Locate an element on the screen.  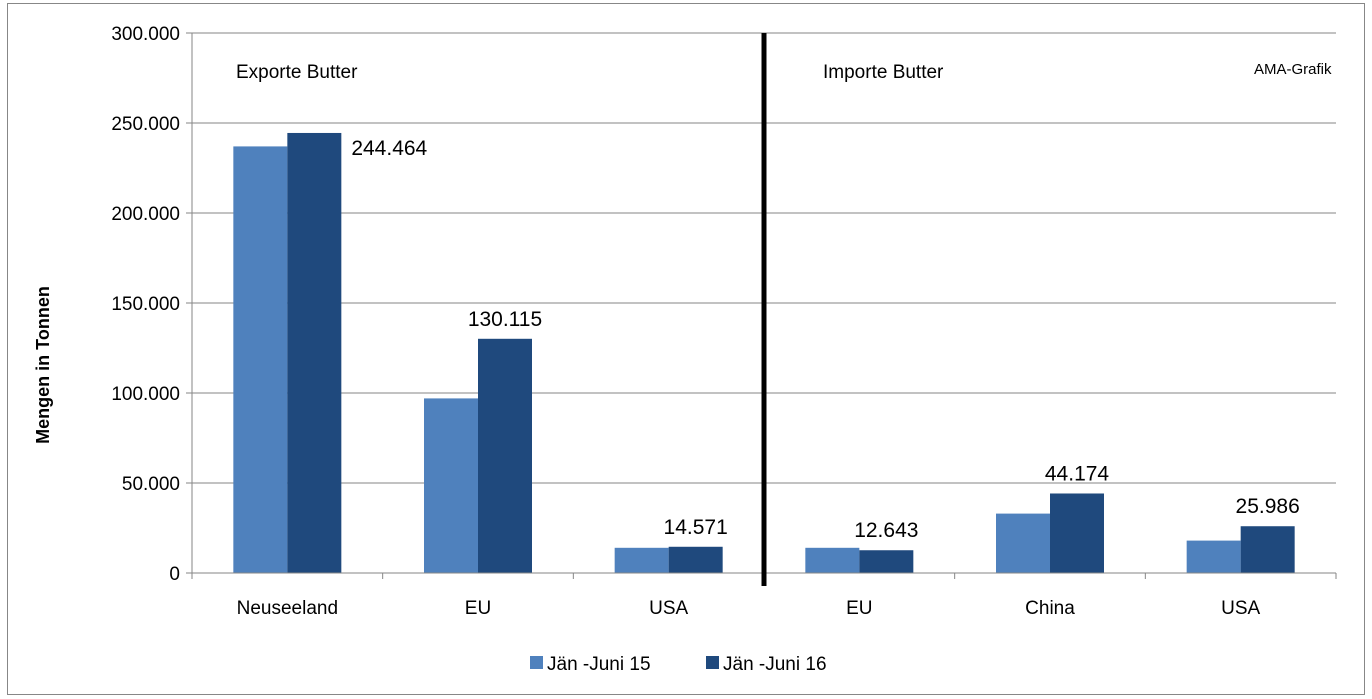
legend: Jän -Juni 15 Jän -Juni 16 is located at coordinates (678, 664).